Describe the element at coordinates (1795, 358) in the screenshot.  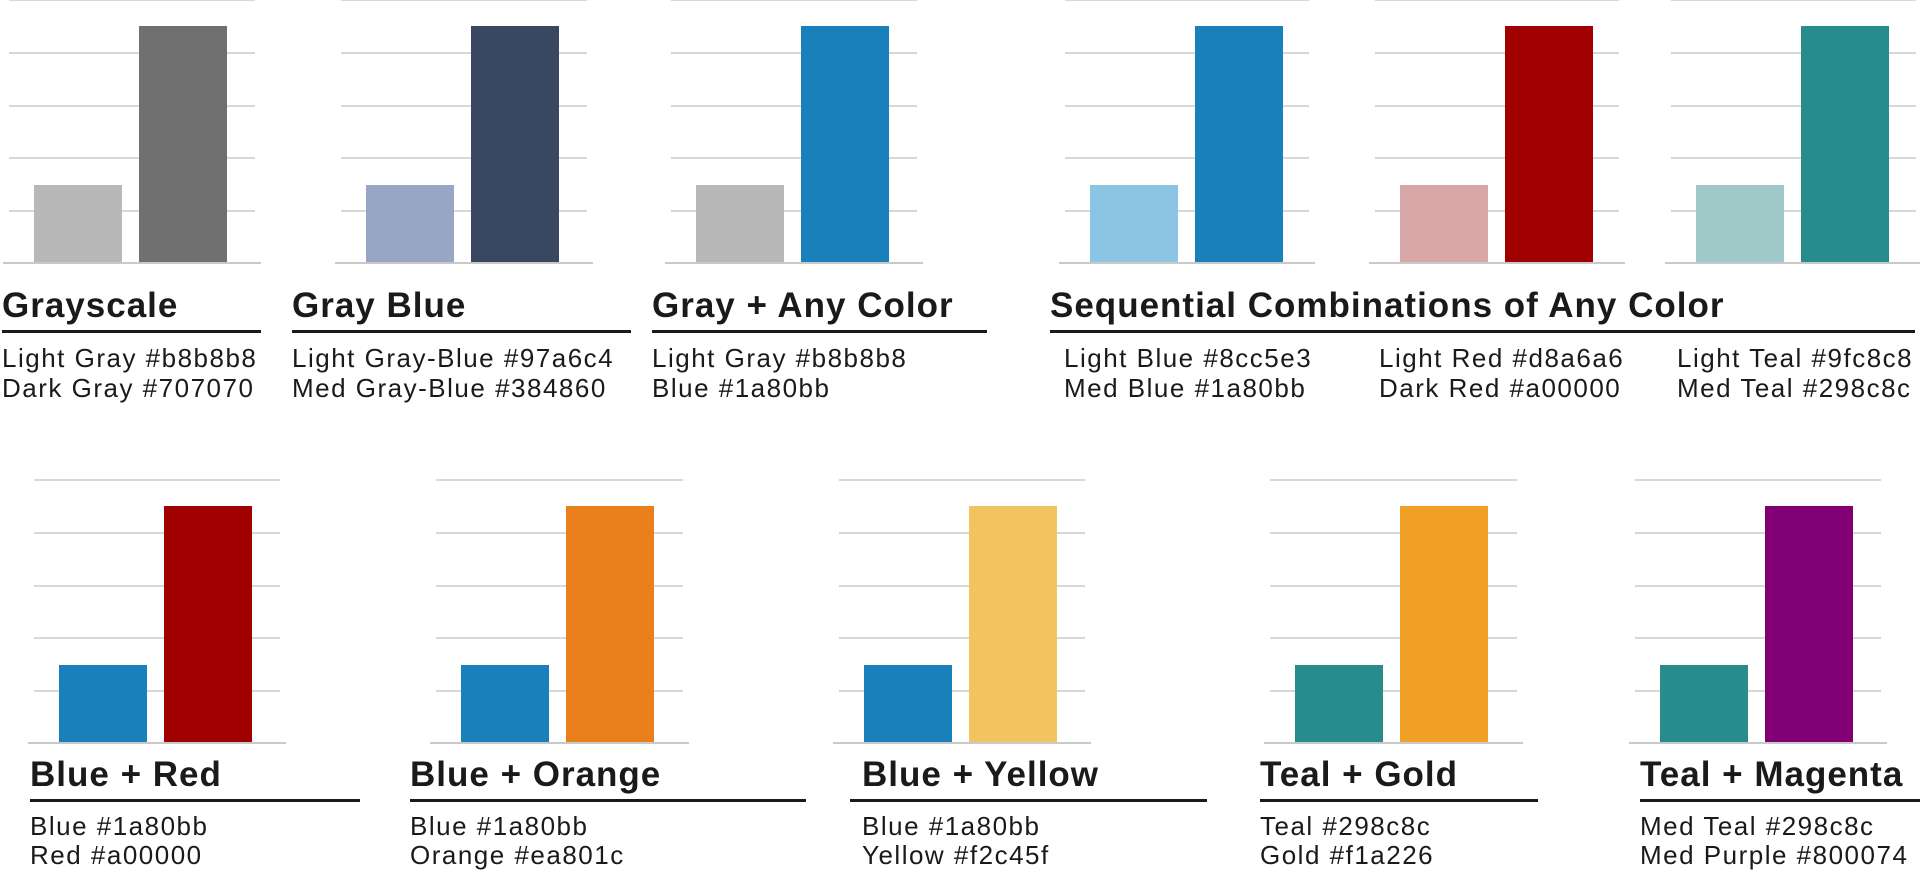
I see `color-label: Light Teal #9fc8c8` at that location.